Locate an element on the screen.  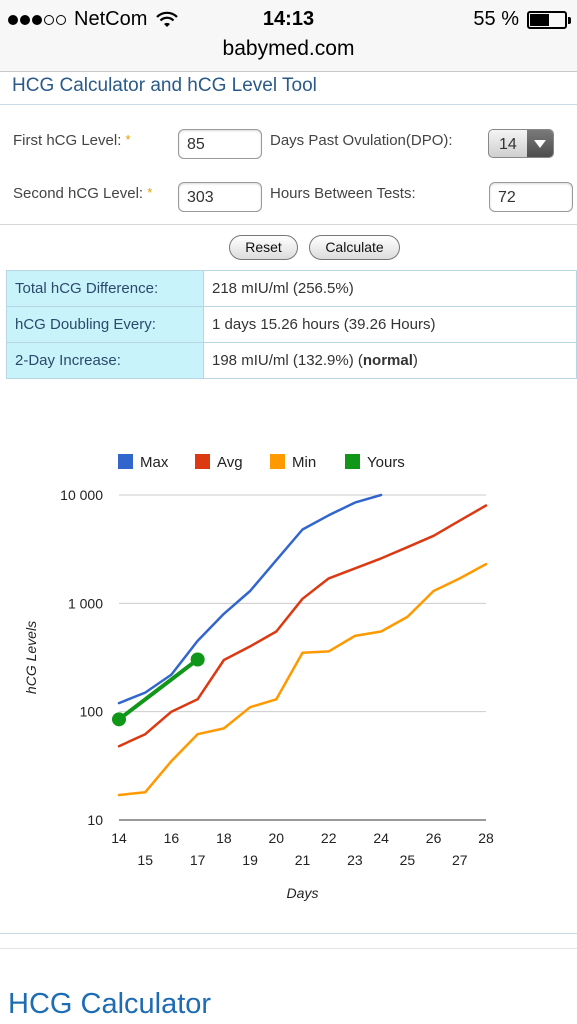
legend-swatch-avg is located at coordinates (202, 461).